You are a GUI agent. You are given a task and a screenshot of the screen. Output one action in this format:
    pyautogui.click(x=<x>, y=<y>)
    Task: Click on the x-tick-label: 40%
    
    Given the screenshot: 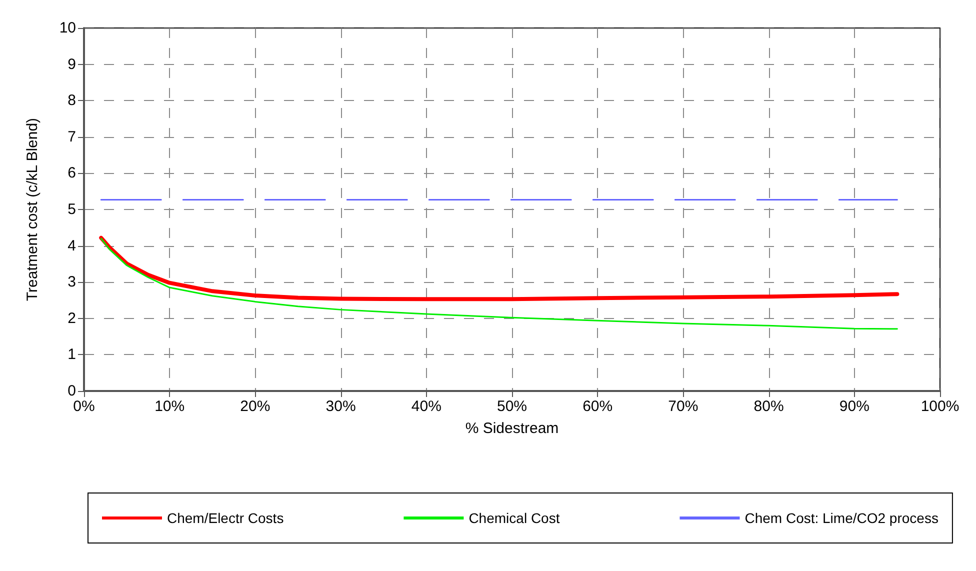 What is the action you would take?
    pyautogui.click(x=426, y=406)
    